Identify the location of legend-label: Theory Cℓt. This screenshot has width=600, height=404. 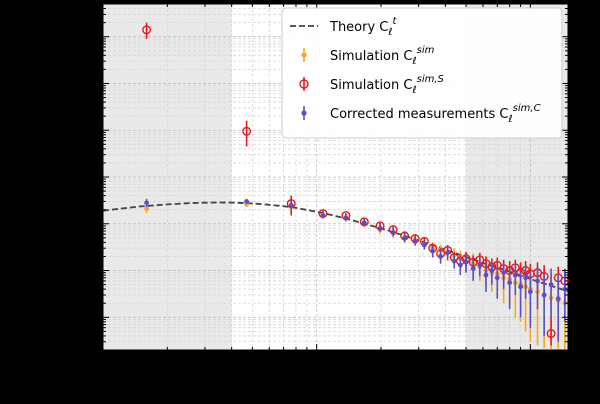
(363, 27).